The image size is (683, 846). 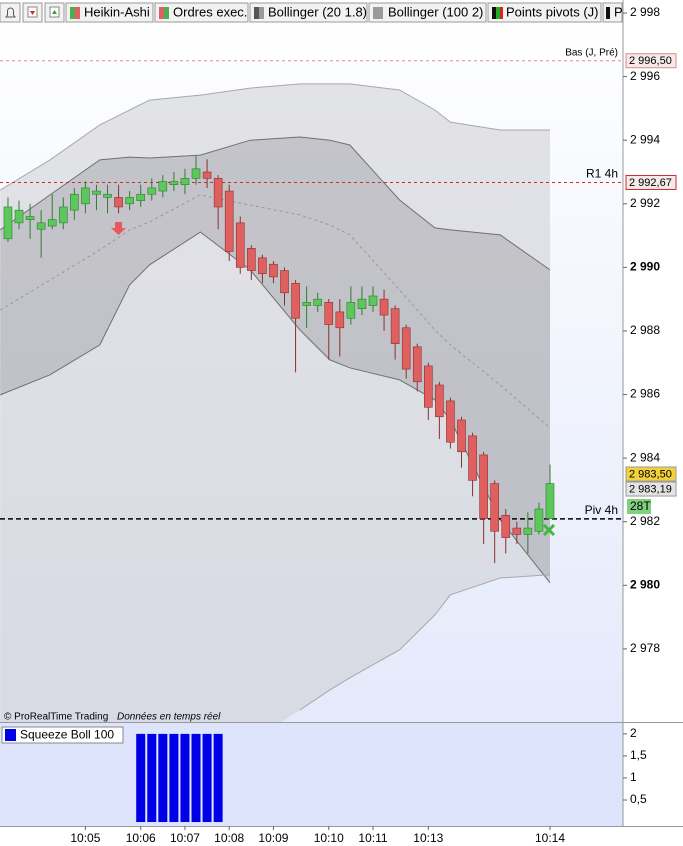 I want to click on y-tick-label: 2 994, so click(x=645, y=139).